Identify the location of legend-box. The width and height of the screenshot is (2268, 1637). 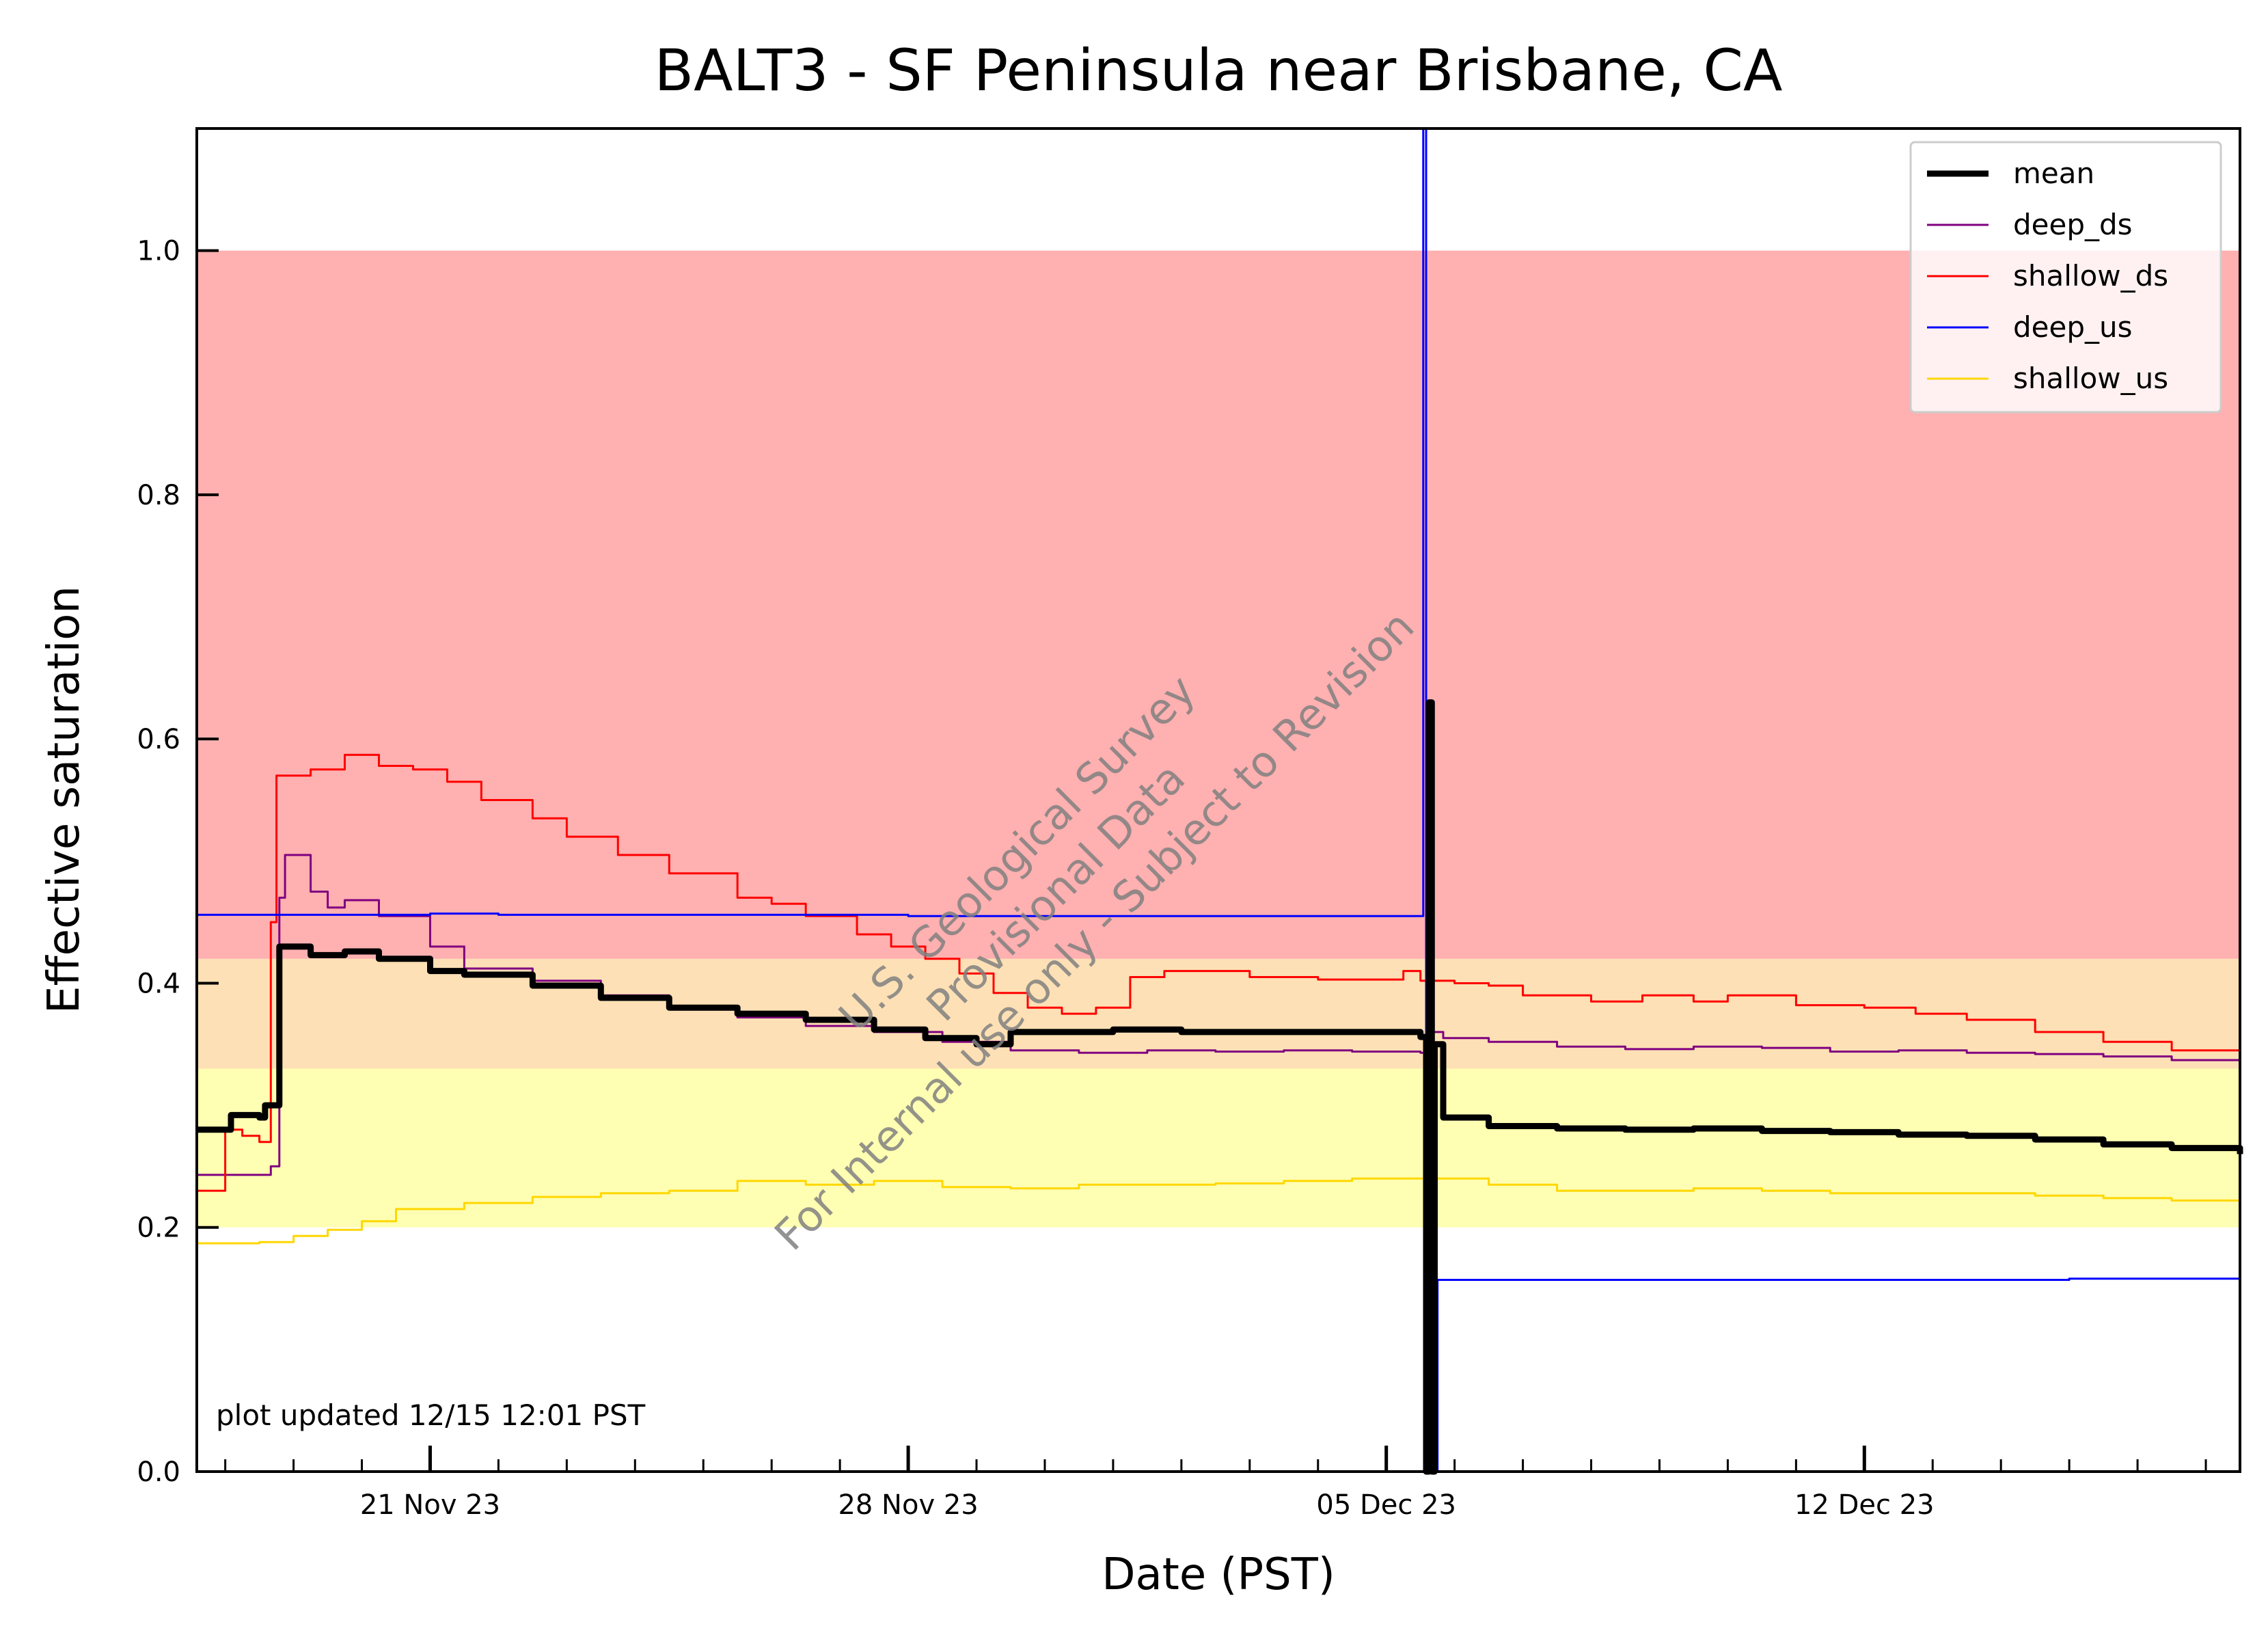
(2065, 277).